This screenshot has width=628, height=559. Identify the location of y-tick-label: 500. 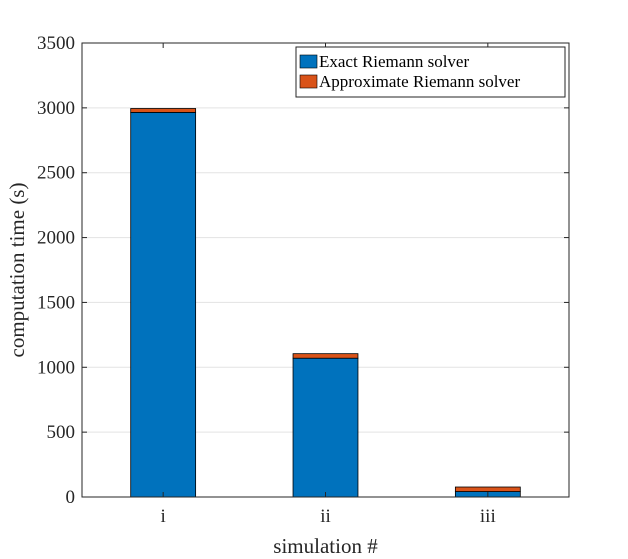
(61, 432).